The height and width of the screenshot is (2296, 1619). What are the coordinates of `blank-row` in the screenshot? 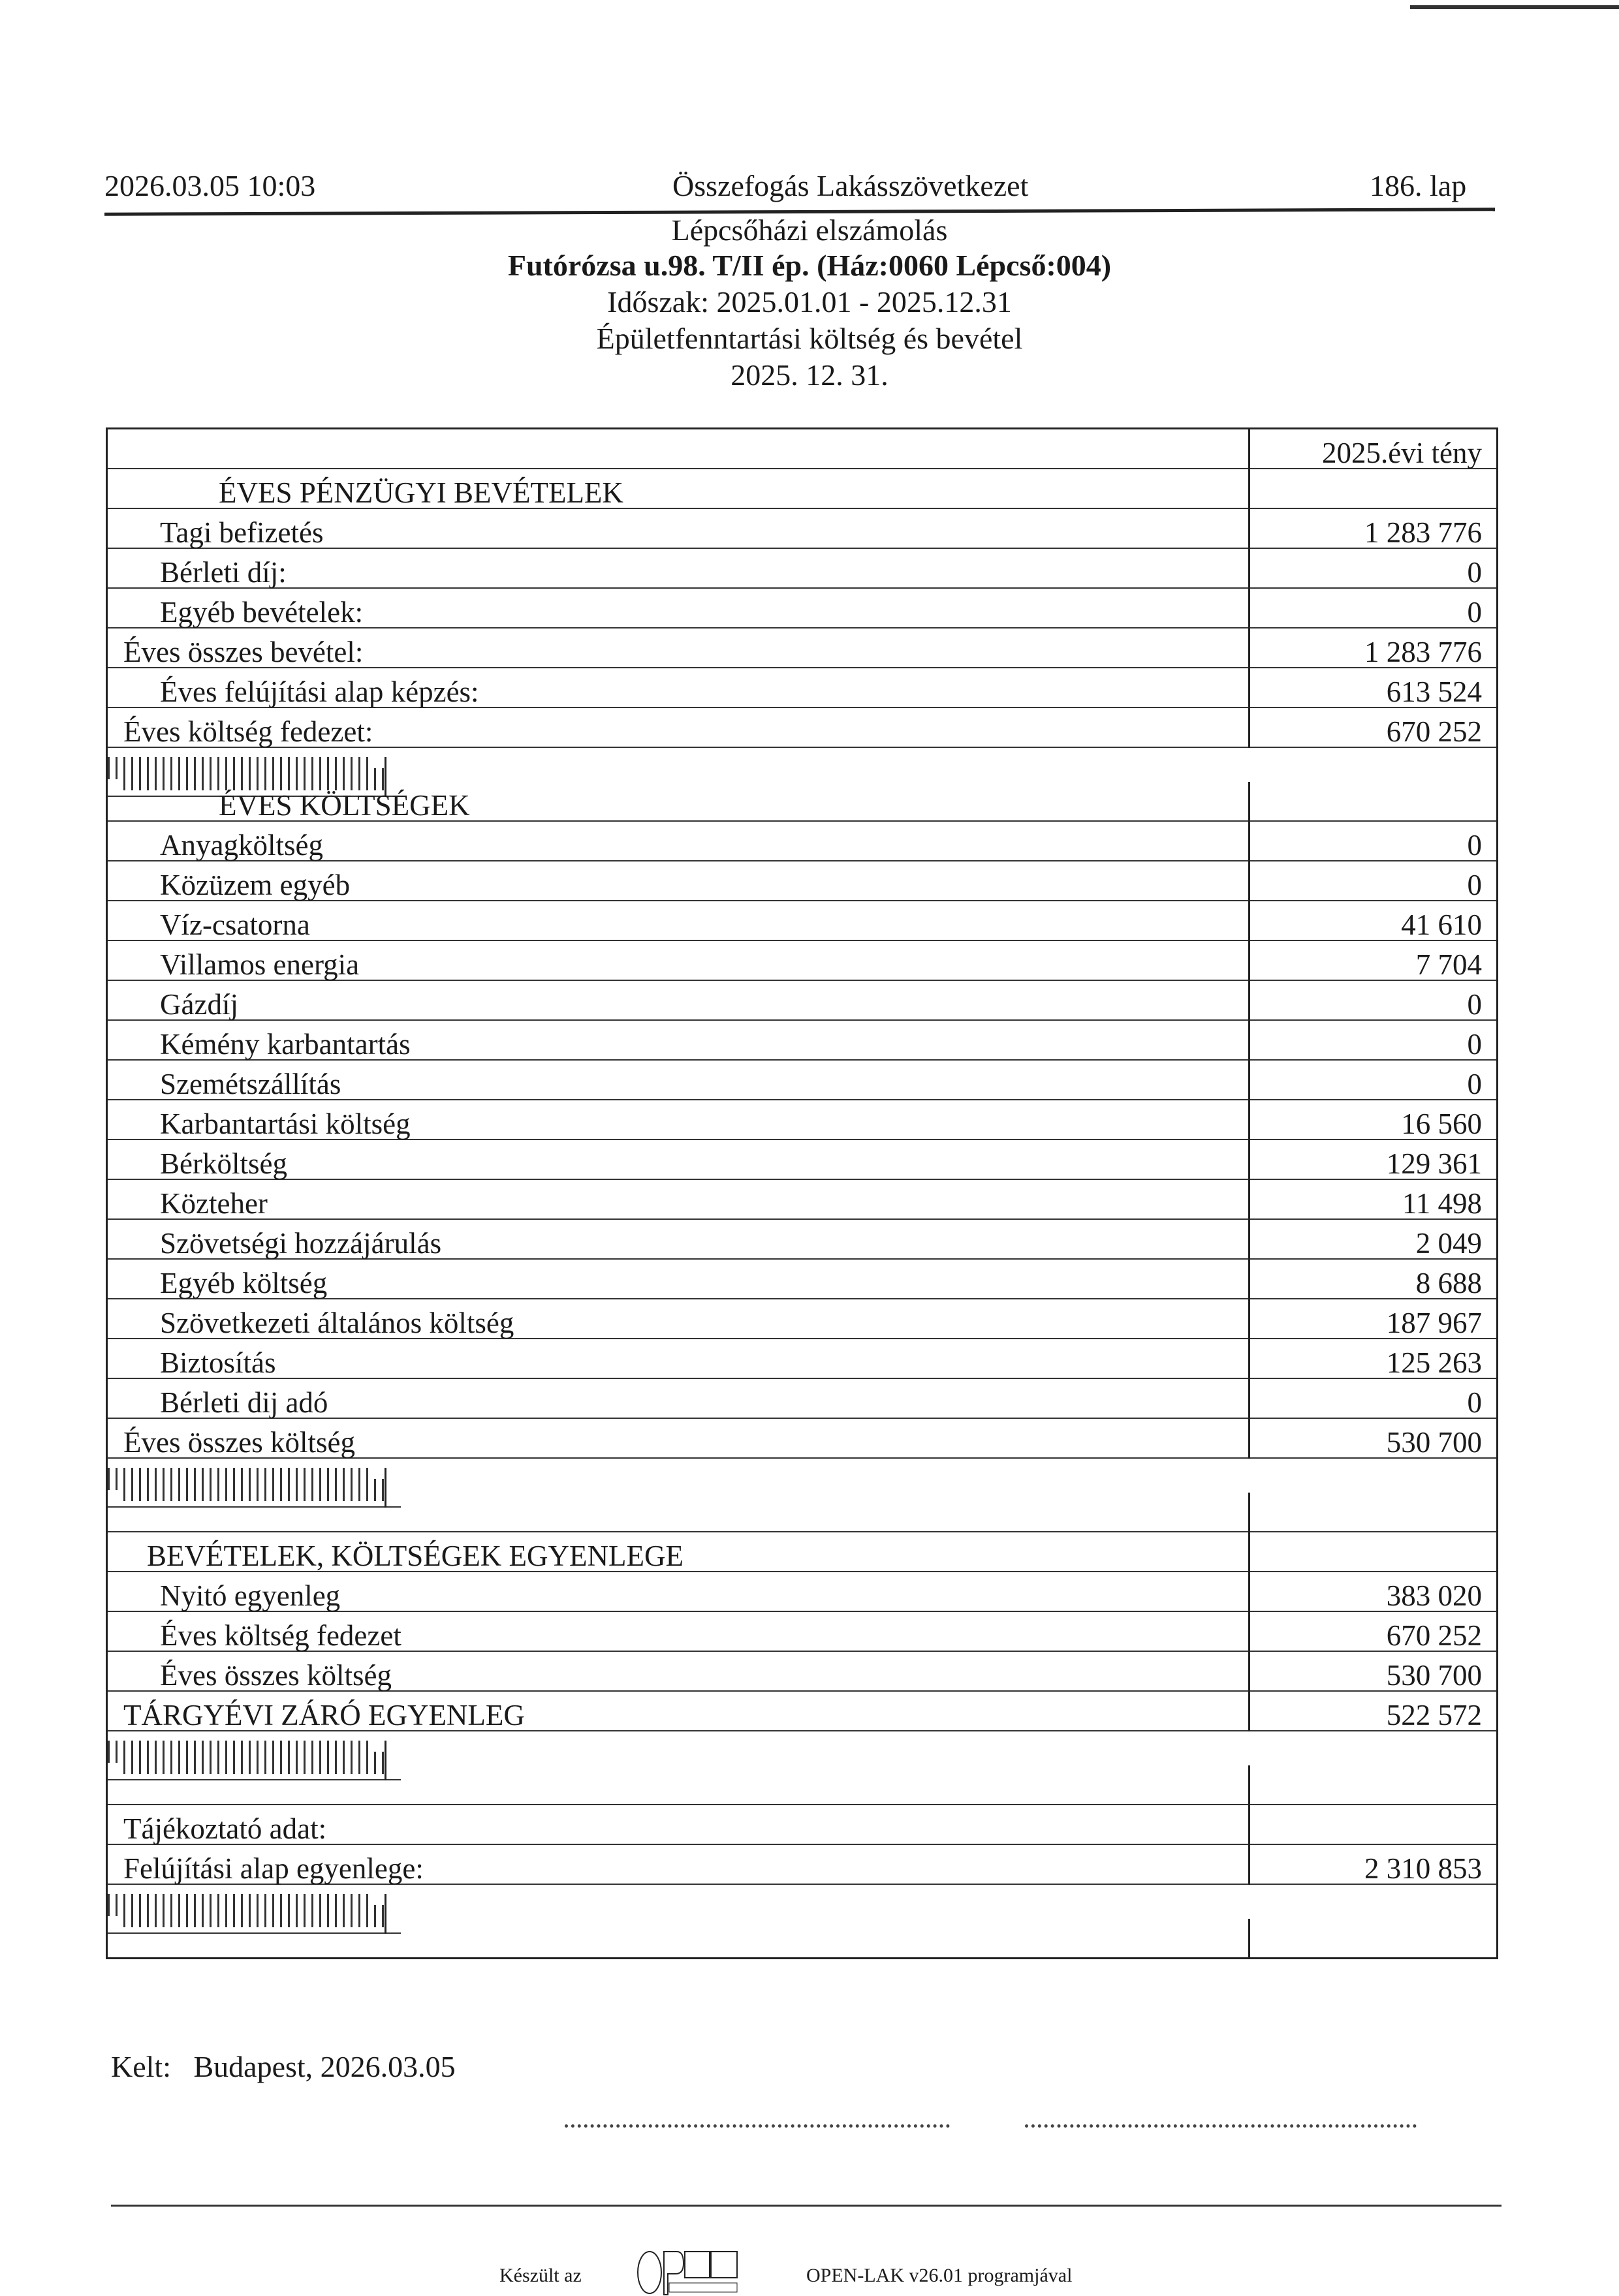 It's located at (802, 1512).